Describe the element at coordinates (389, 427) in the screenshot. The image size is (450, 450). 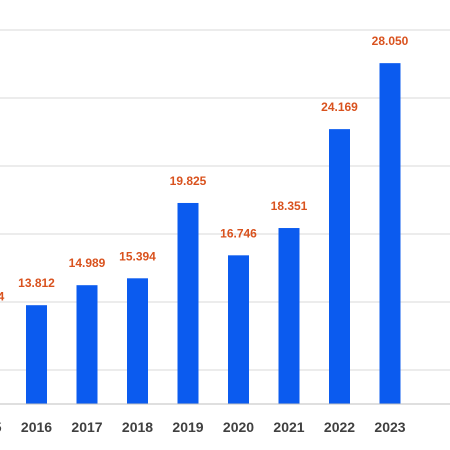
I see `x-tick-2023: 2023` at that location.